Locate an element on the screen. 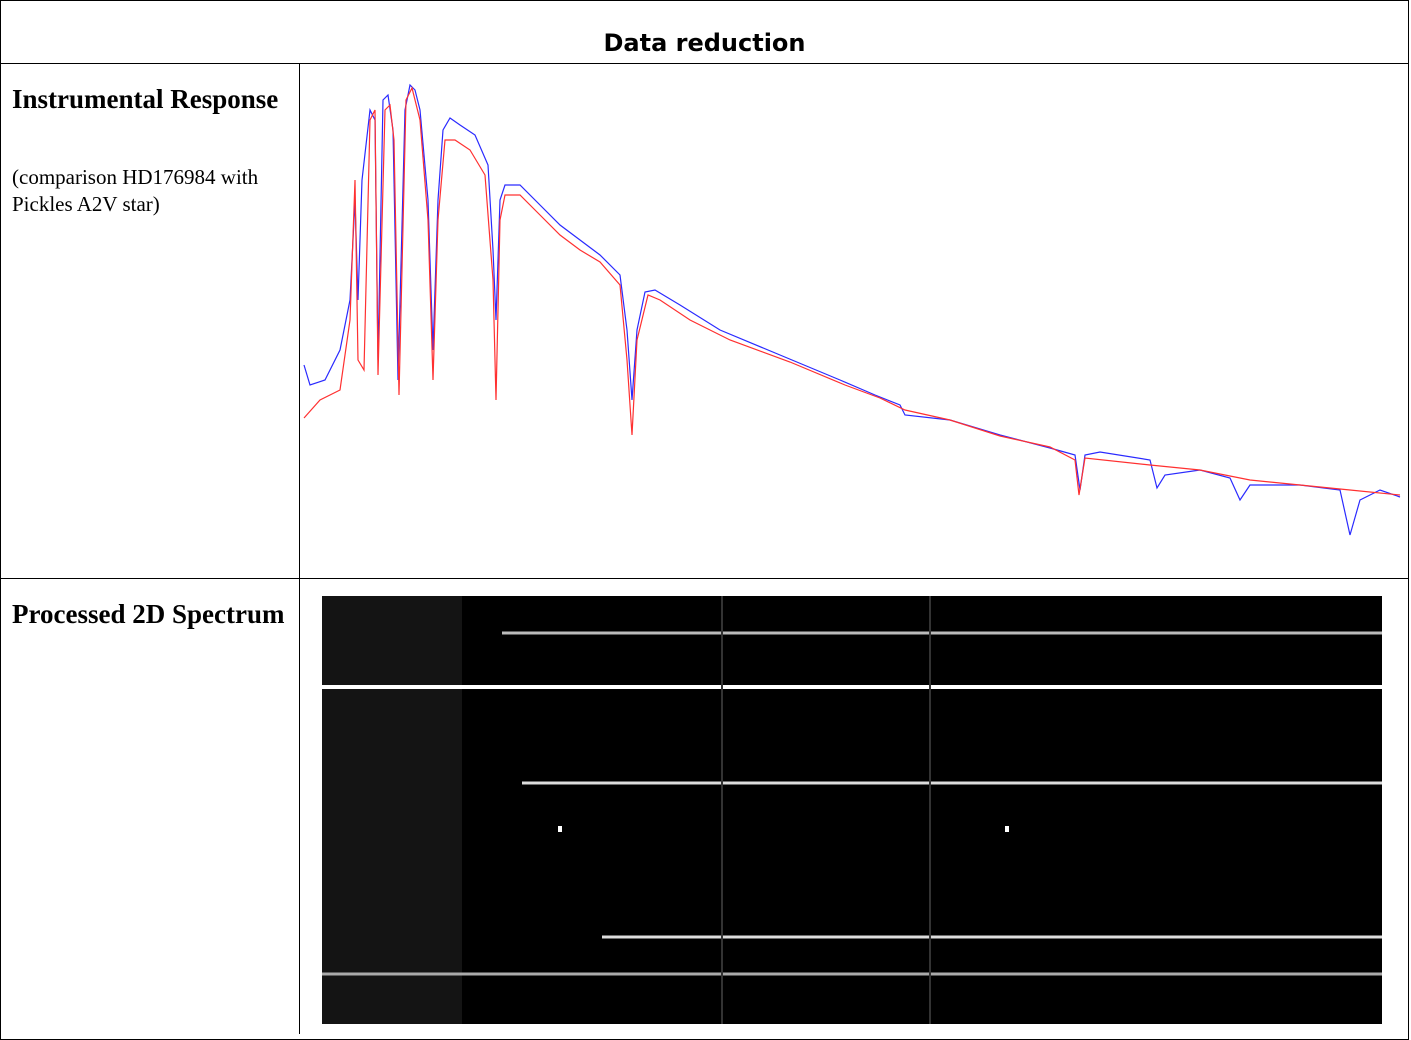  noise-region is located at coordinates (392, 810).